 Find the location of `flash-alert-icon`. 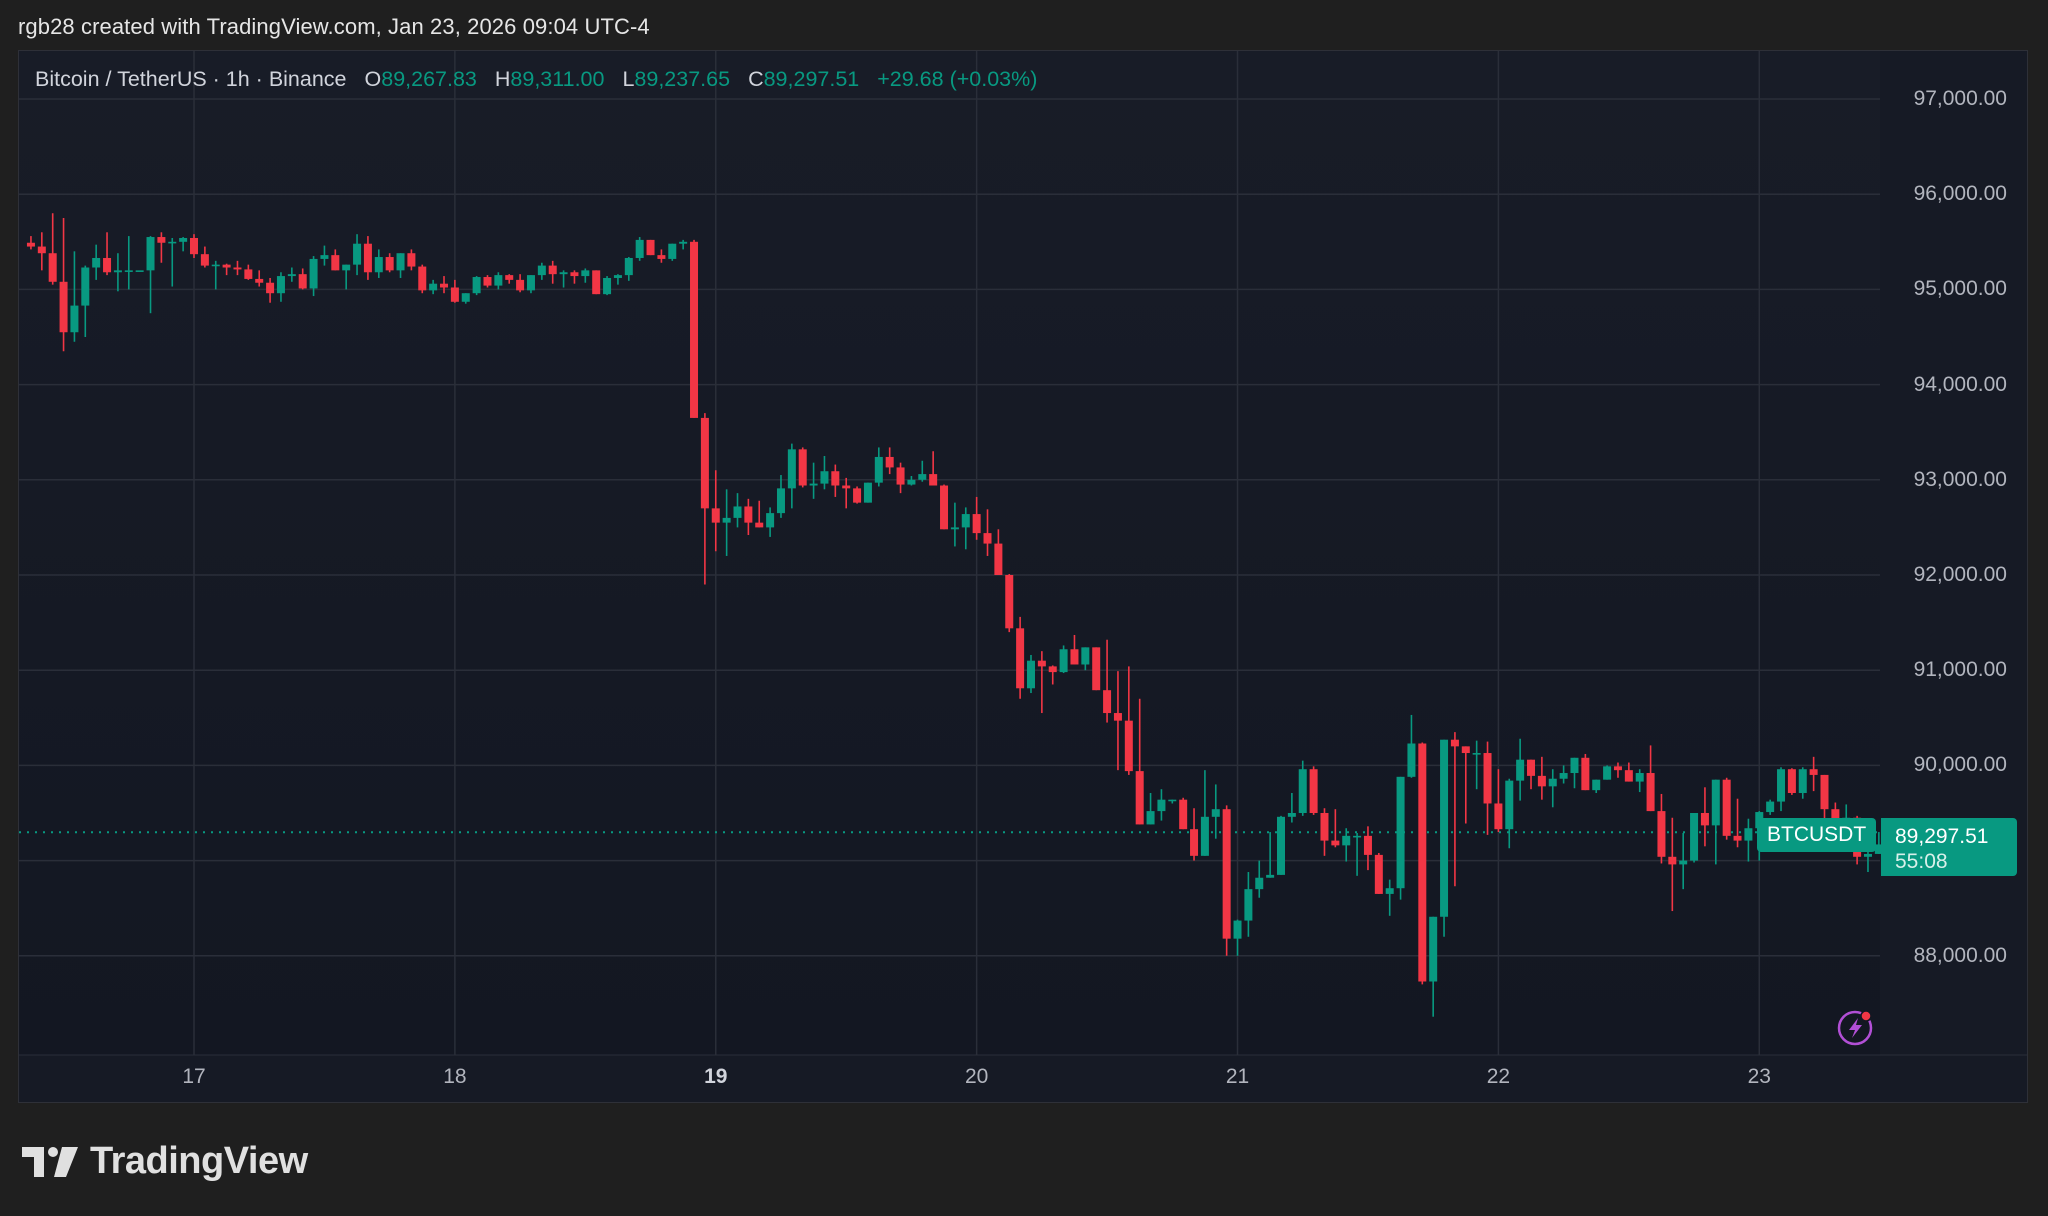

flash-alert-icon is located at coordinates (1855, 1028).